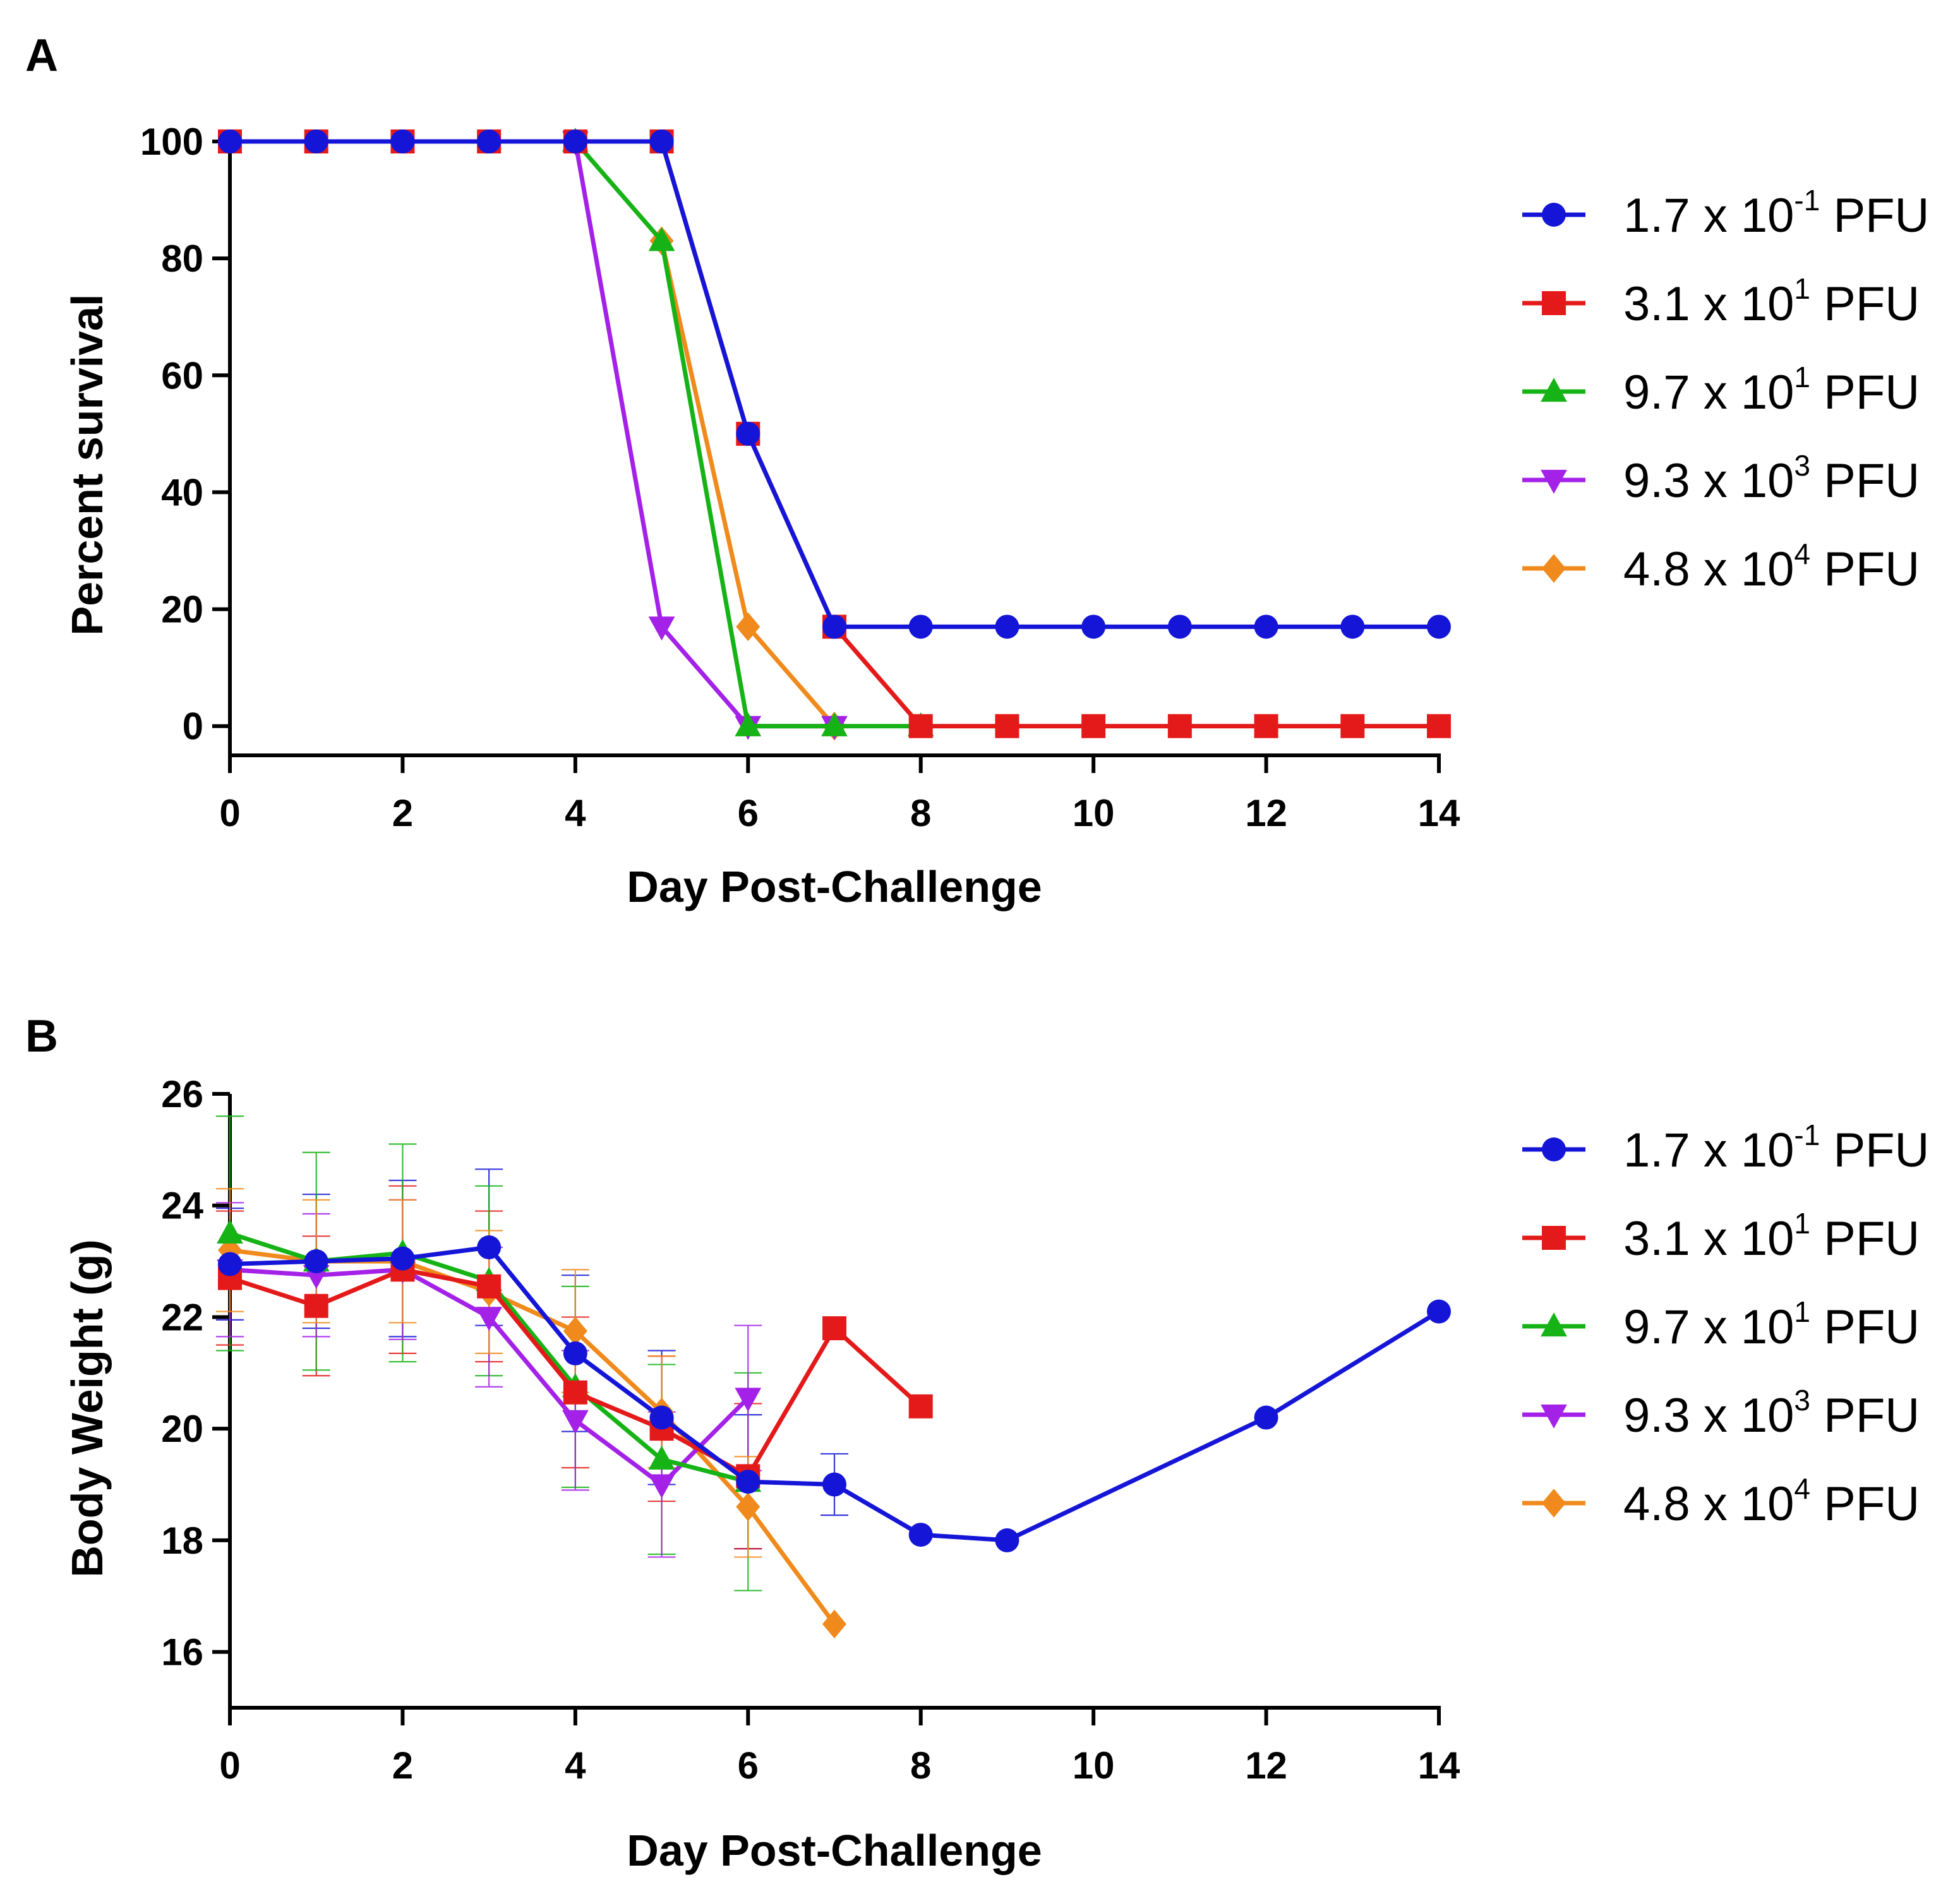  Describe the element at coordinates (1094, 813) in the screenshot. I see `survival-x-tick-label: 10` at that location.